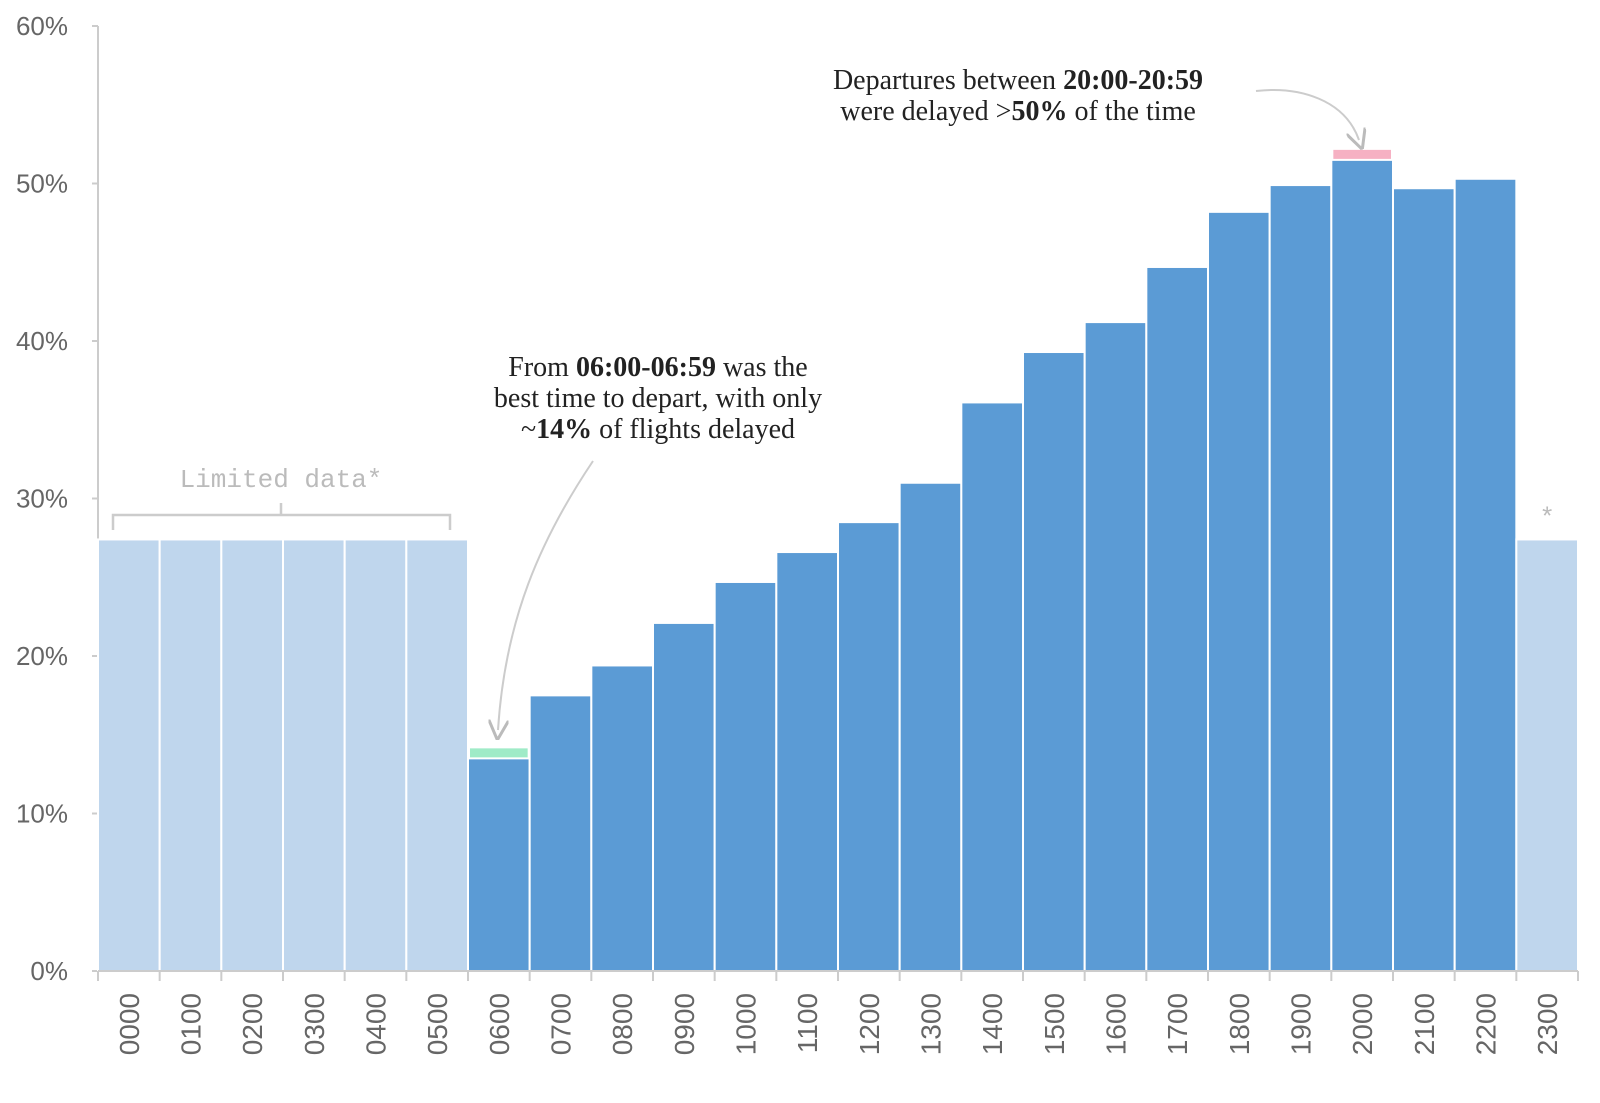 This screenshot has height=1103, width=1600. What do you see at coordinates (314, 1024) in the screenshot?
I see `x-tick-label: 0300` at bounding box center [314, 1024].